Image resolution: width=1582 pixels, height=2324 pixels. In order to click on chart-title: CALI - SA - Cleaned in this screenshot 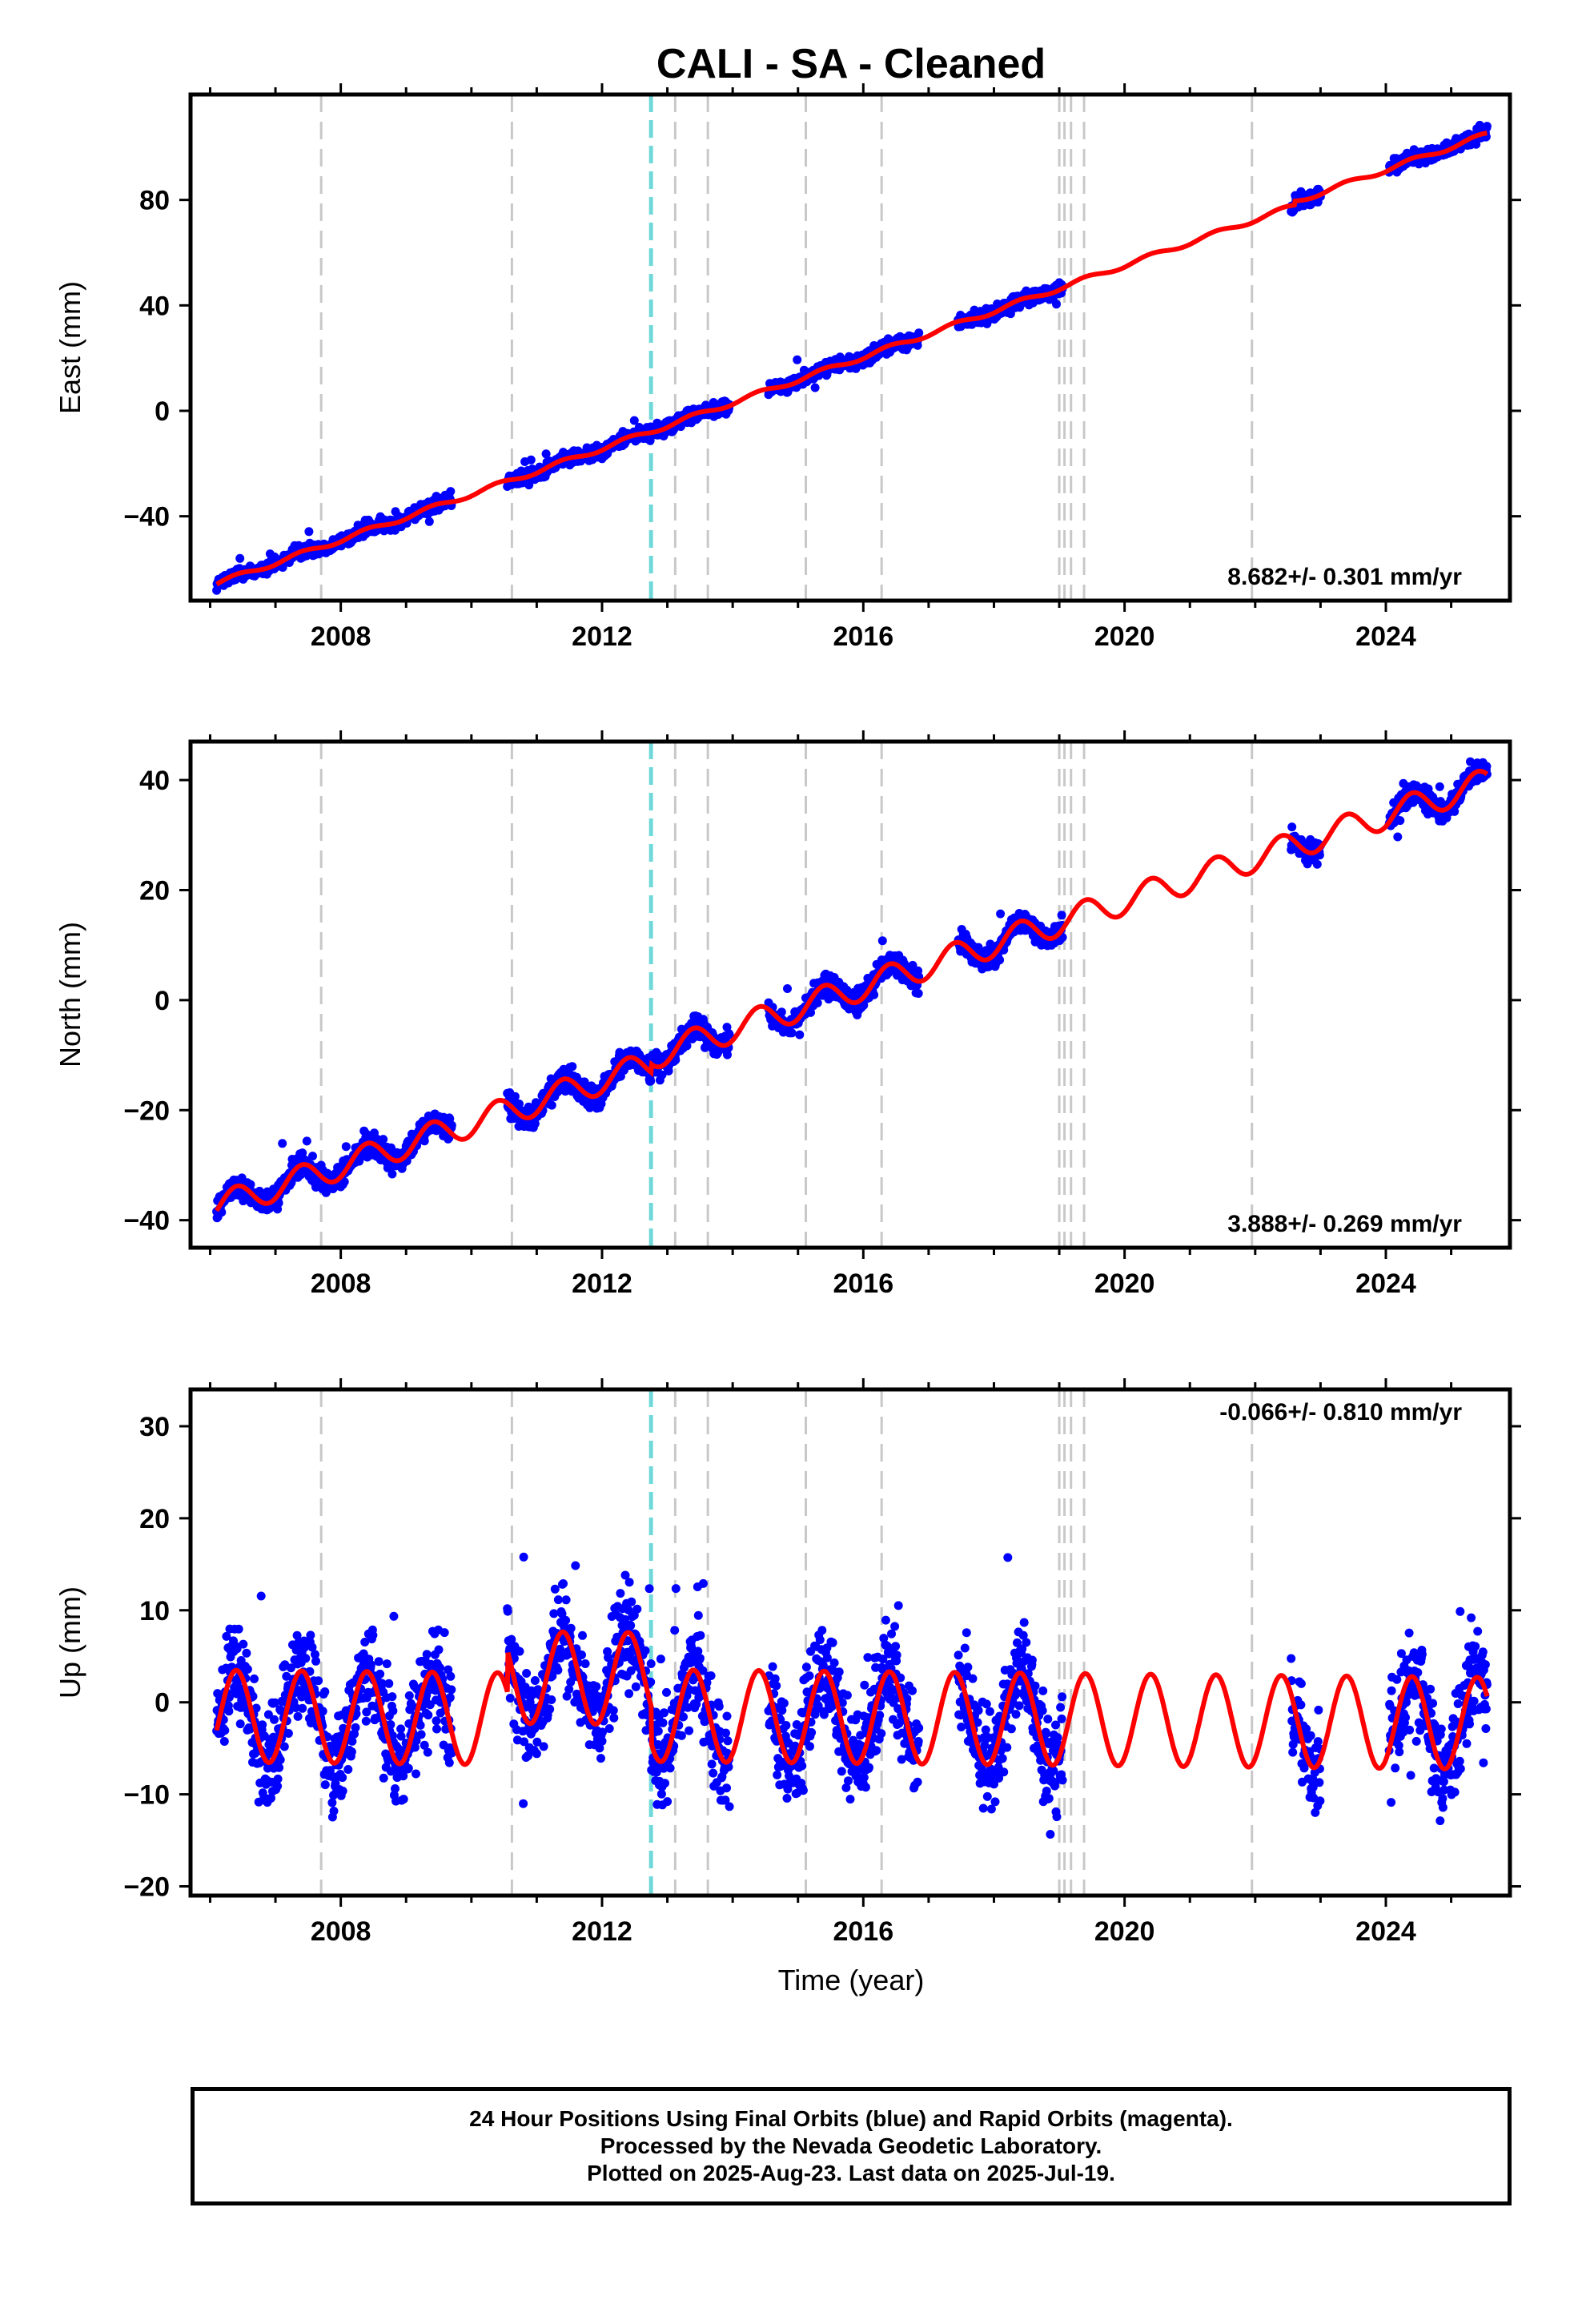, I will do `click(851, 64)`.